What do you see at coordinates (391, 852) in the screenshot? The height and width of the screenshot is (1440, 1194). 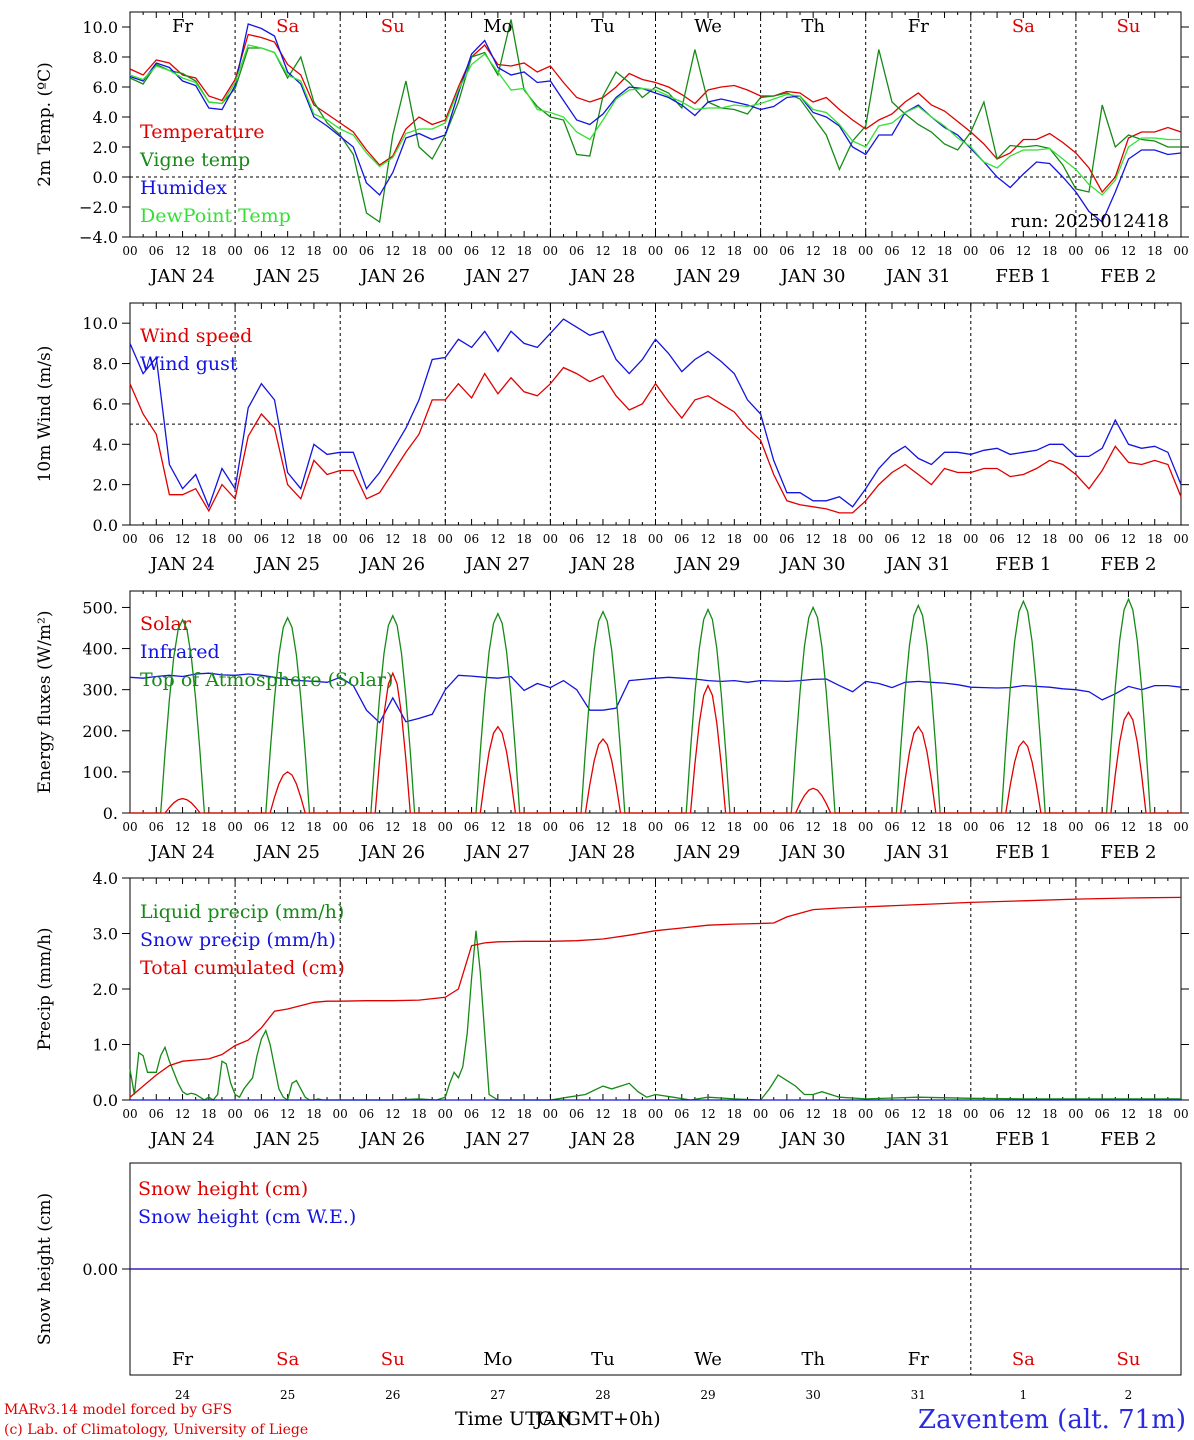 I see `x-date-label: JAN 26` at bounding box center [391, 852].